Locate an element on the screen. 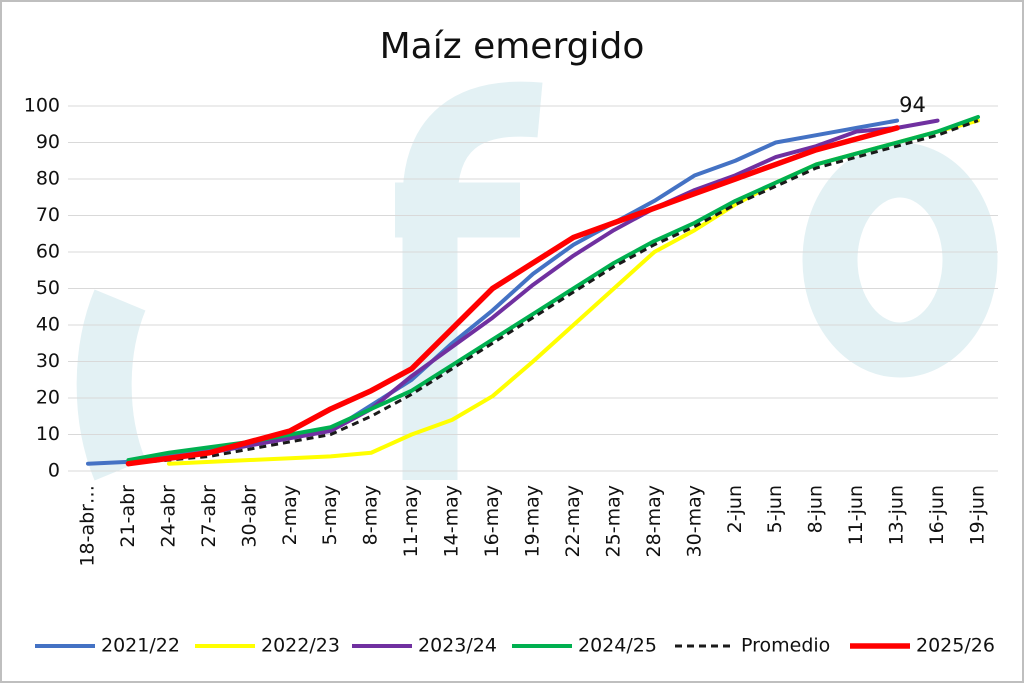 The width and height of the screenshot is (1024, 687). x-tick-label: 13-jun is located at coordinates (897, 515).